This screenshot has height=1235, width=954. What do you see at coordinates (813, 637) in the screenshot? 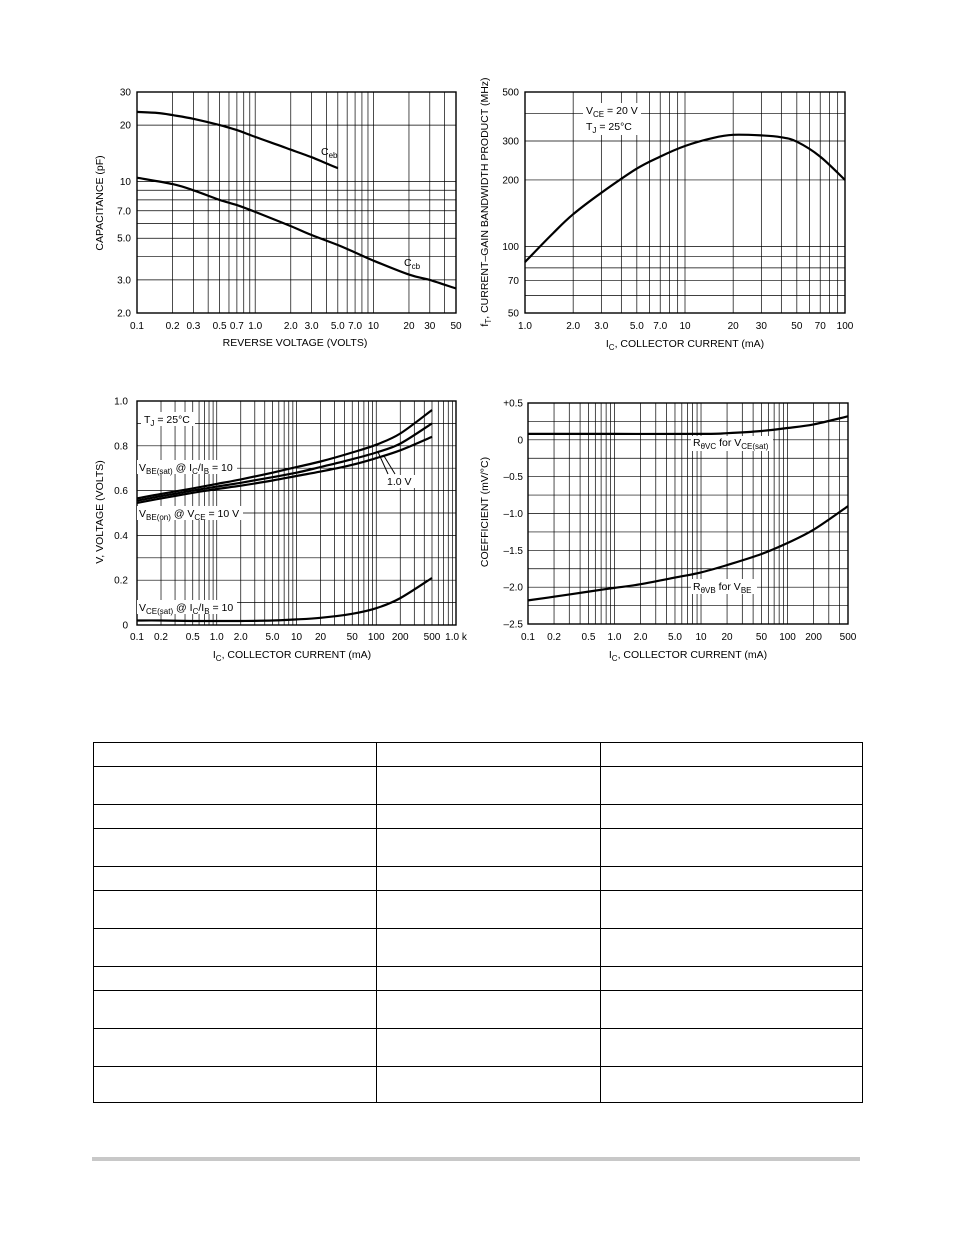
I see `x-tick-label: 200` at bounding box center [813, 637].